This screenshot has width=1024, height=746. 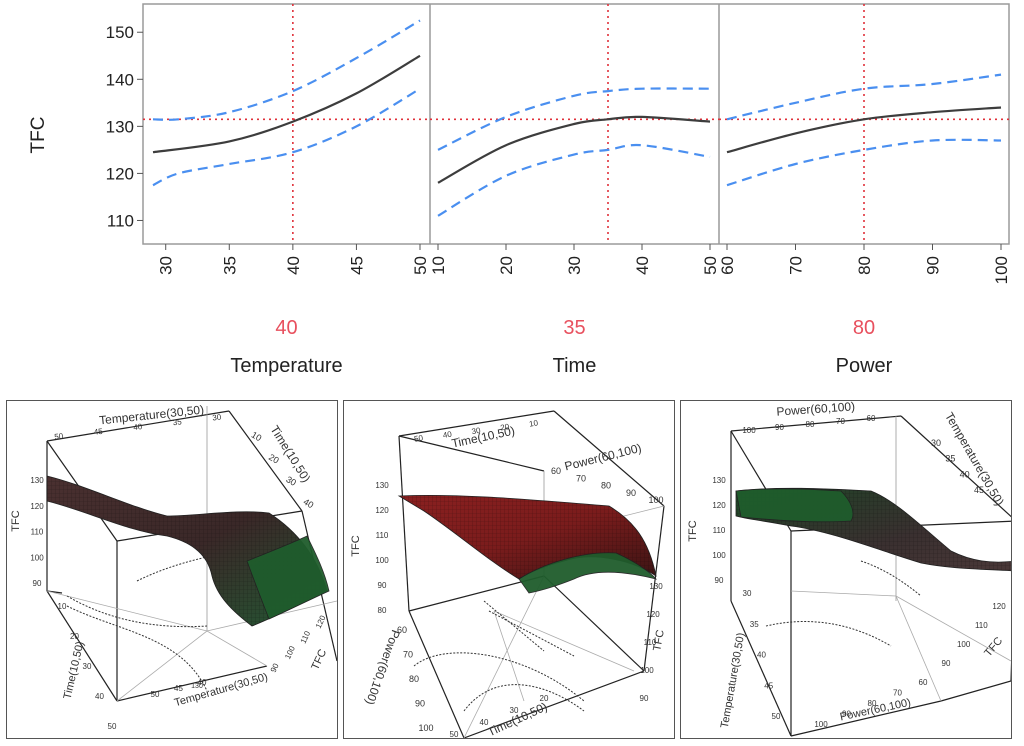 I want to click on current-value-label: 35, so click(x=574, y=328).